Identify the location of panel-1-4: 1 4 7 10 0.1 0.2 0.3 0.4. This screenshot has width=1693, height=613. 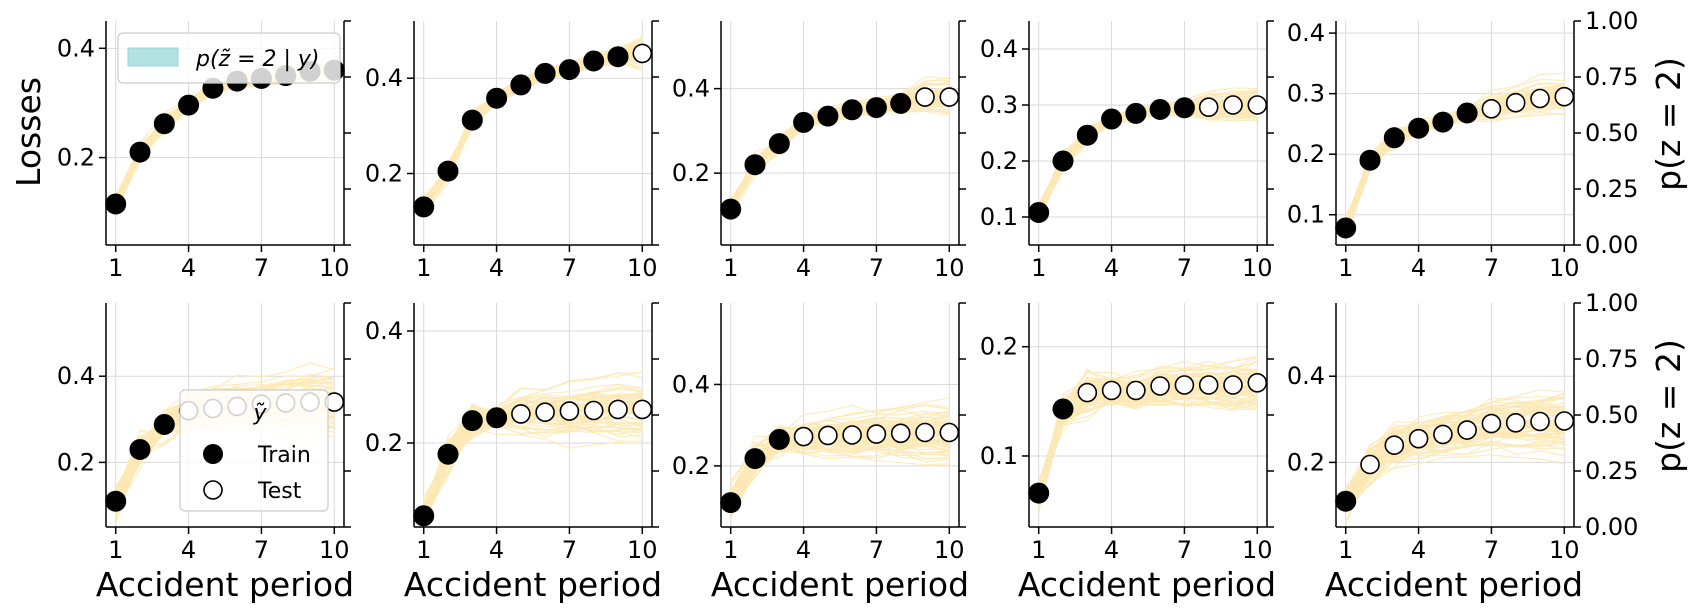
(1127, 151).